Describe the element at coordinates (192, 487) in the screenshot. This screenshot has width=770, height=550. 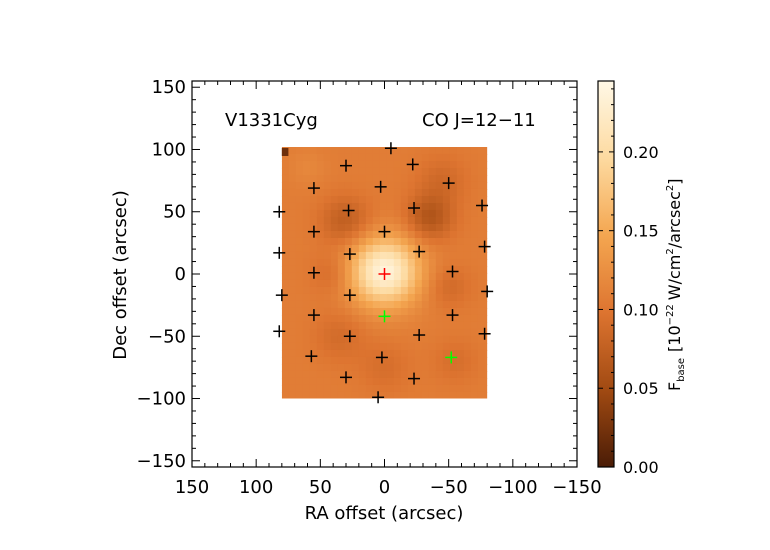
I see `x-tick-label: 150` at that location.